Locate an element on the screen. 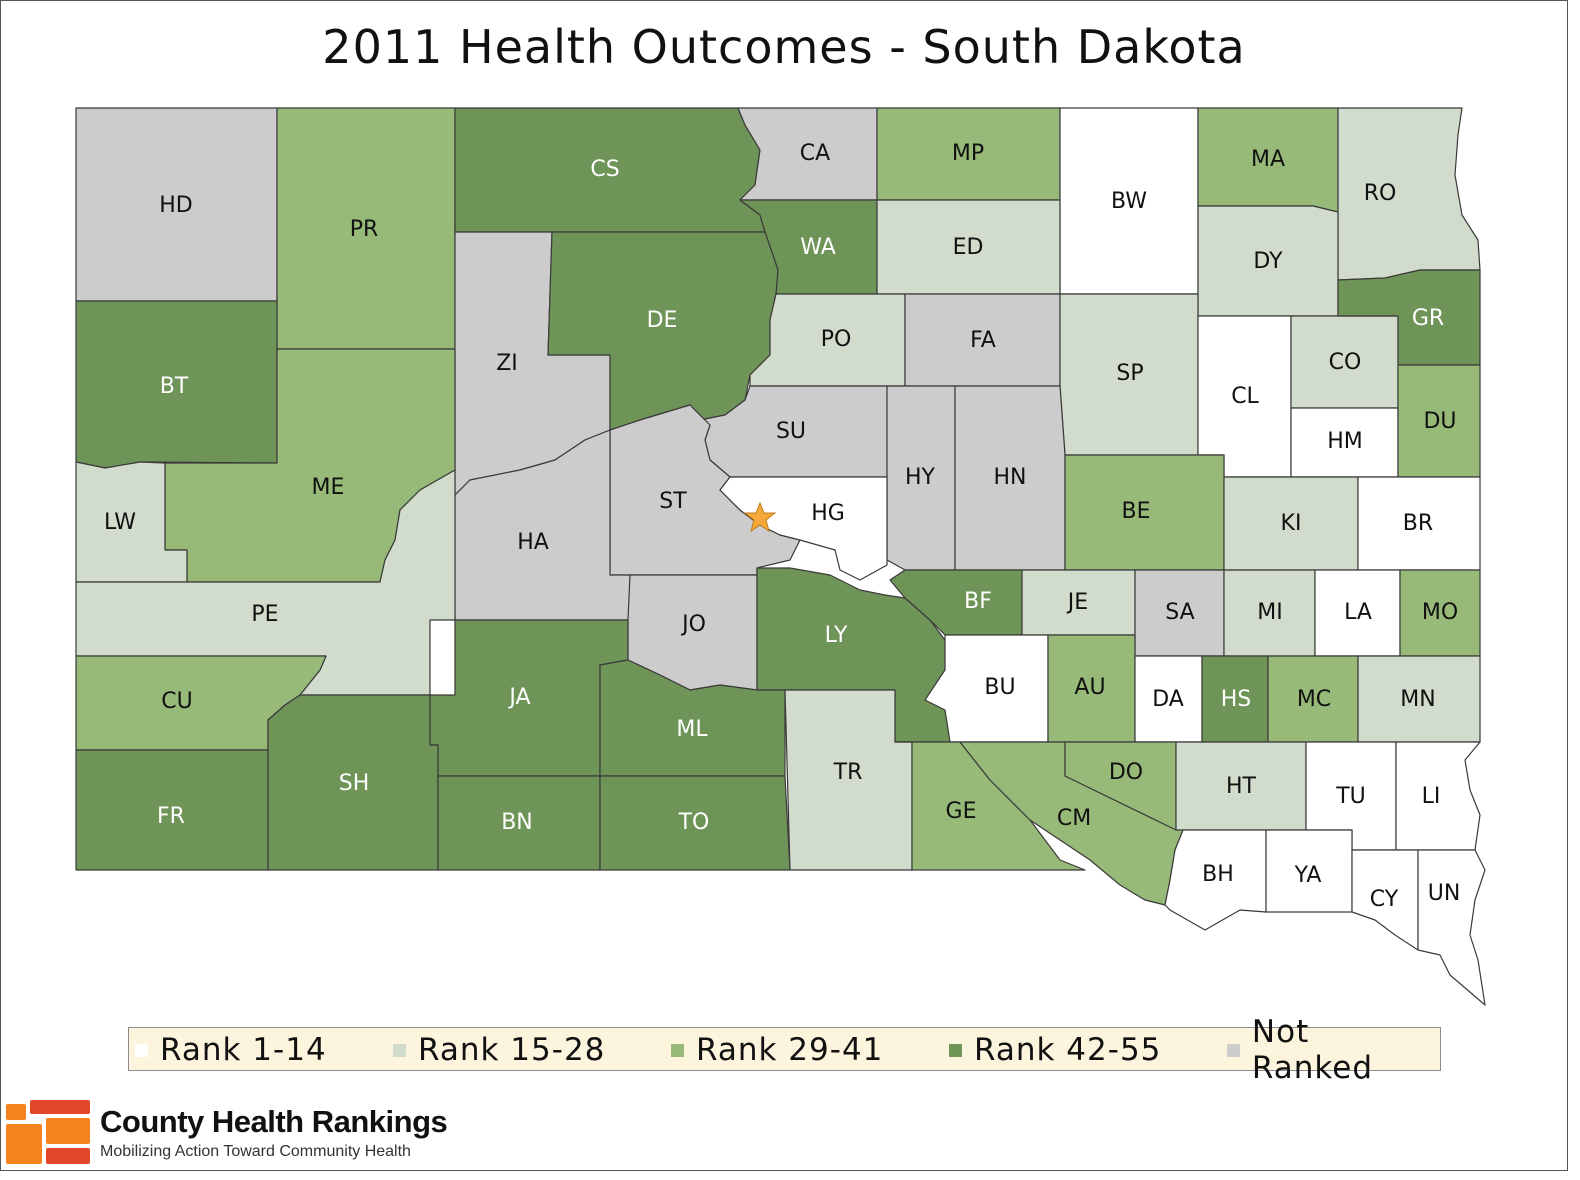 This screenshot has width=1580, height=1180. county-label-fa: FA is located at coordinates (983, 340).